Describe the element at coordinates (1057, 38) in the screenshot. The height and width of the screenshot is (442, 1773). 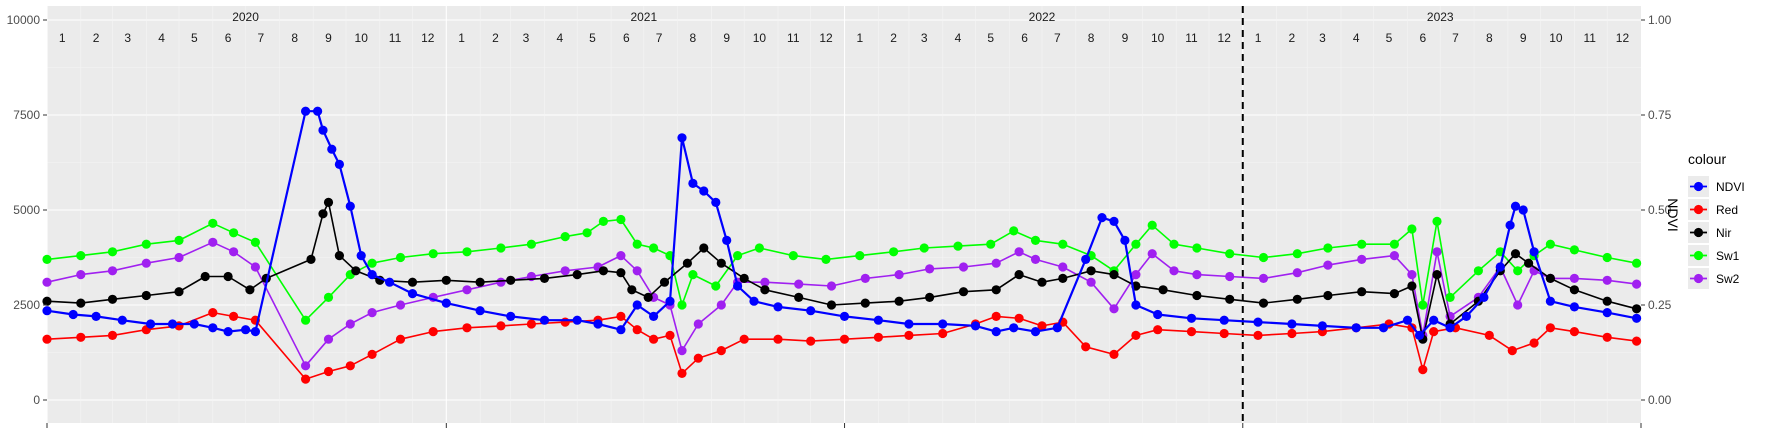
I see `month-label: 7` at that location.